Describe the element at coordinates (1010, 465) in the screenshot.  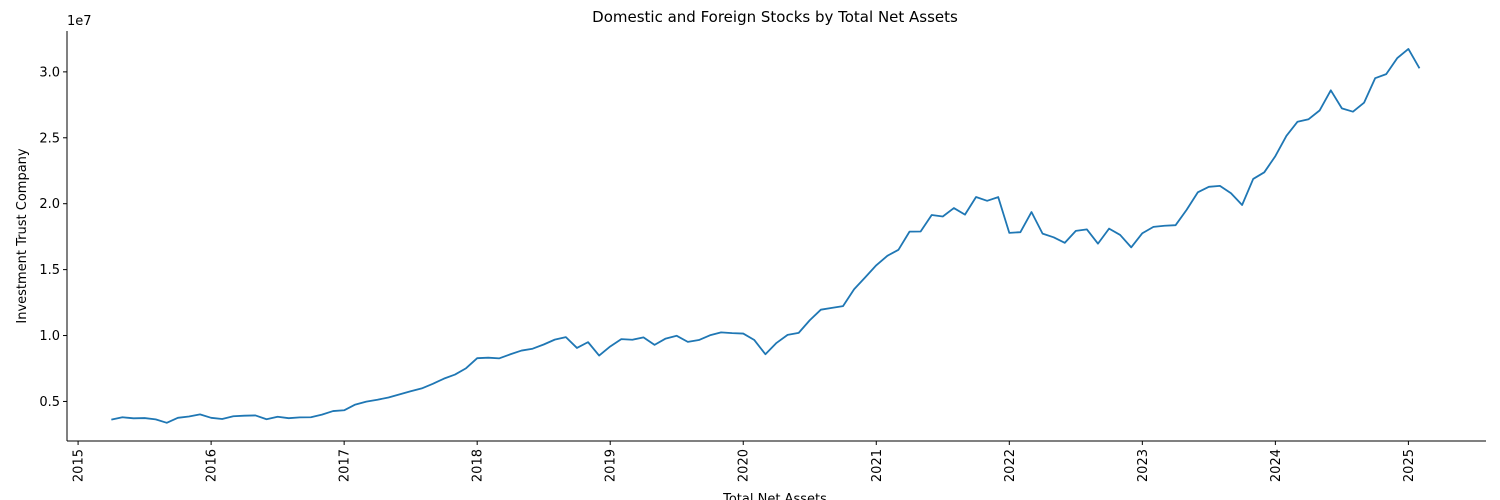
I see `x-tick-label: 2022` at that location.